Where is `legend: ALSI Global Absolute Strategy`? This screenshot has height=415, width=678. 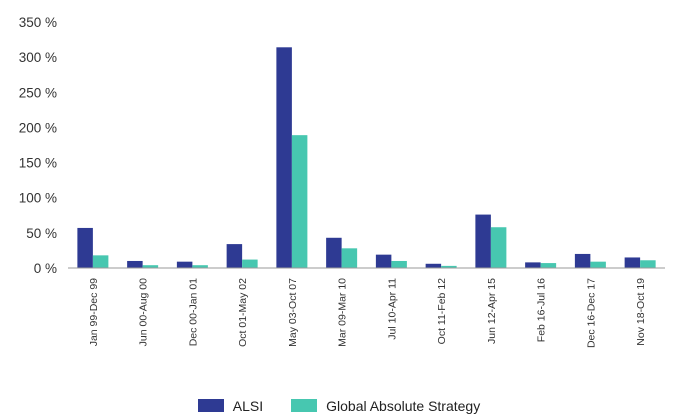
legend: ALSI Global Absolute Strategy is located at coordinates (339, 405).